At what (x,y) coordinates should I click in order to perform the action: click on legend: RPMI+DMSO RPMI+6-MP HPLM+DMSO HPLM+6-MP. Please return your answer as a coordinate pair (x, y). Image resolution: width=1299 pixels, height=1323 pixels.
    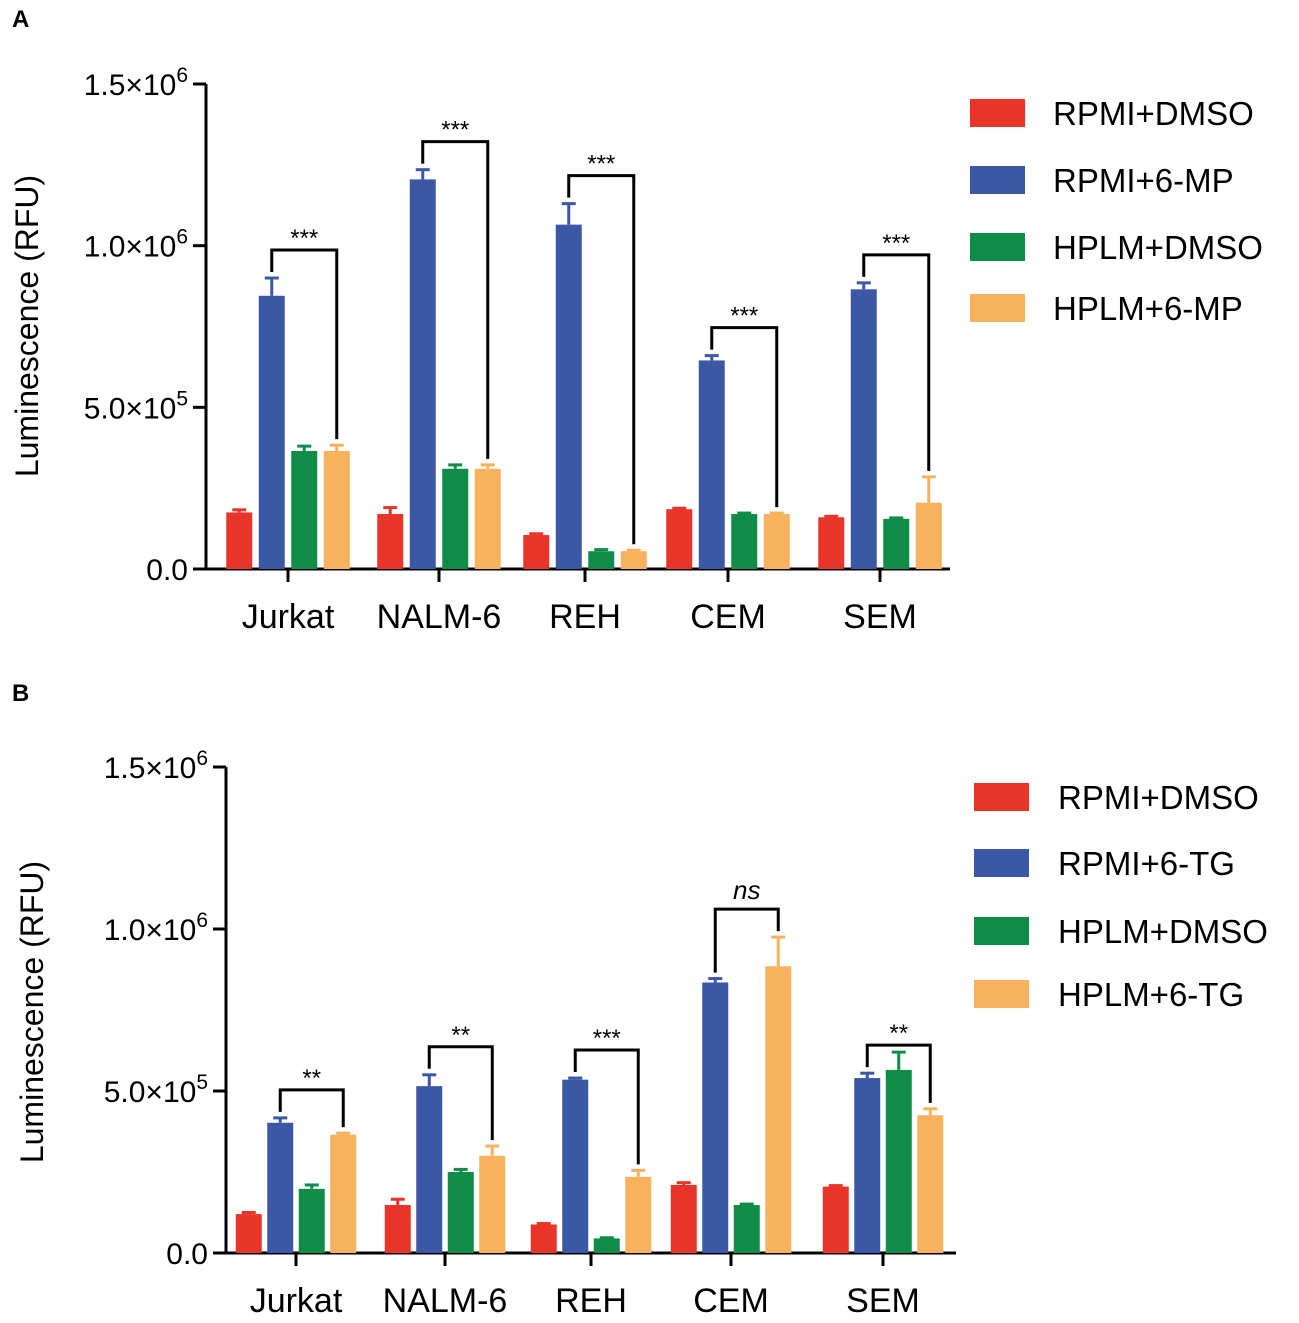
    Looking at the image, I should click on (1116, 211).